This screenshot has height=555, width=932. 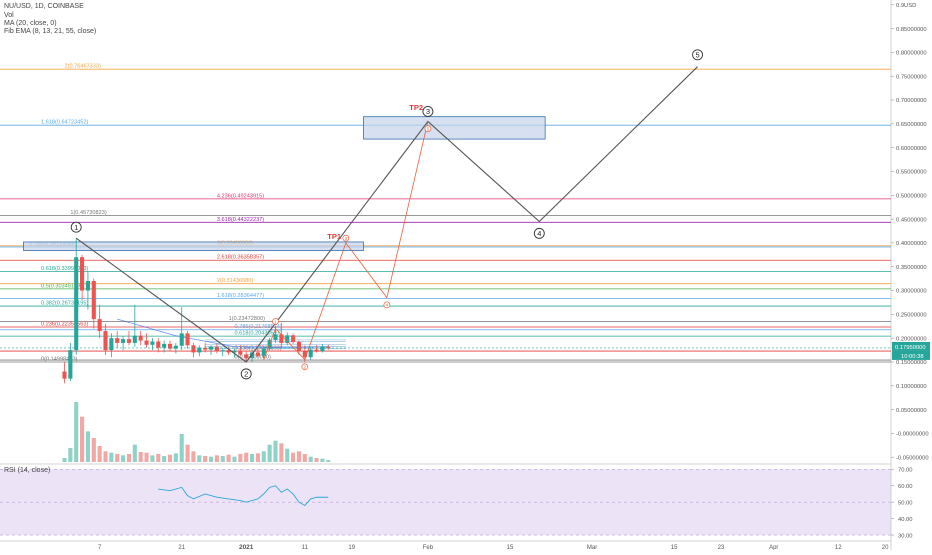 What do you see at coordinates (50, 31) in the screenshot?
I see `legend-fib-ema: Fib EMA (8, 13, 21, 55, close)` at bounding box center [50, 31].